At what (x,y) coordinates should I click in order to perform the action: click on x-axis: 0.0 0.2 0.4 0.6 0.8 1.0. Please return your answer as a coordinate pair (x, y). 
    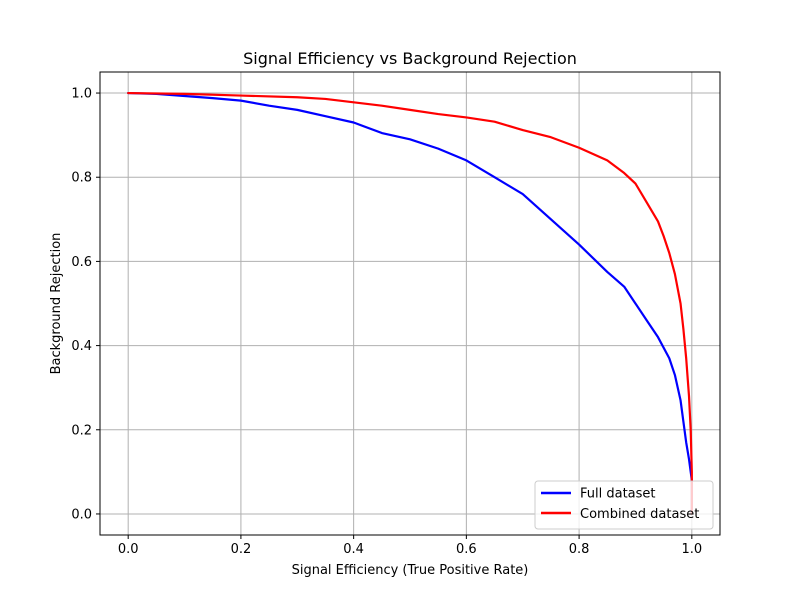
    Looking at the image, I should click on (410, 546).